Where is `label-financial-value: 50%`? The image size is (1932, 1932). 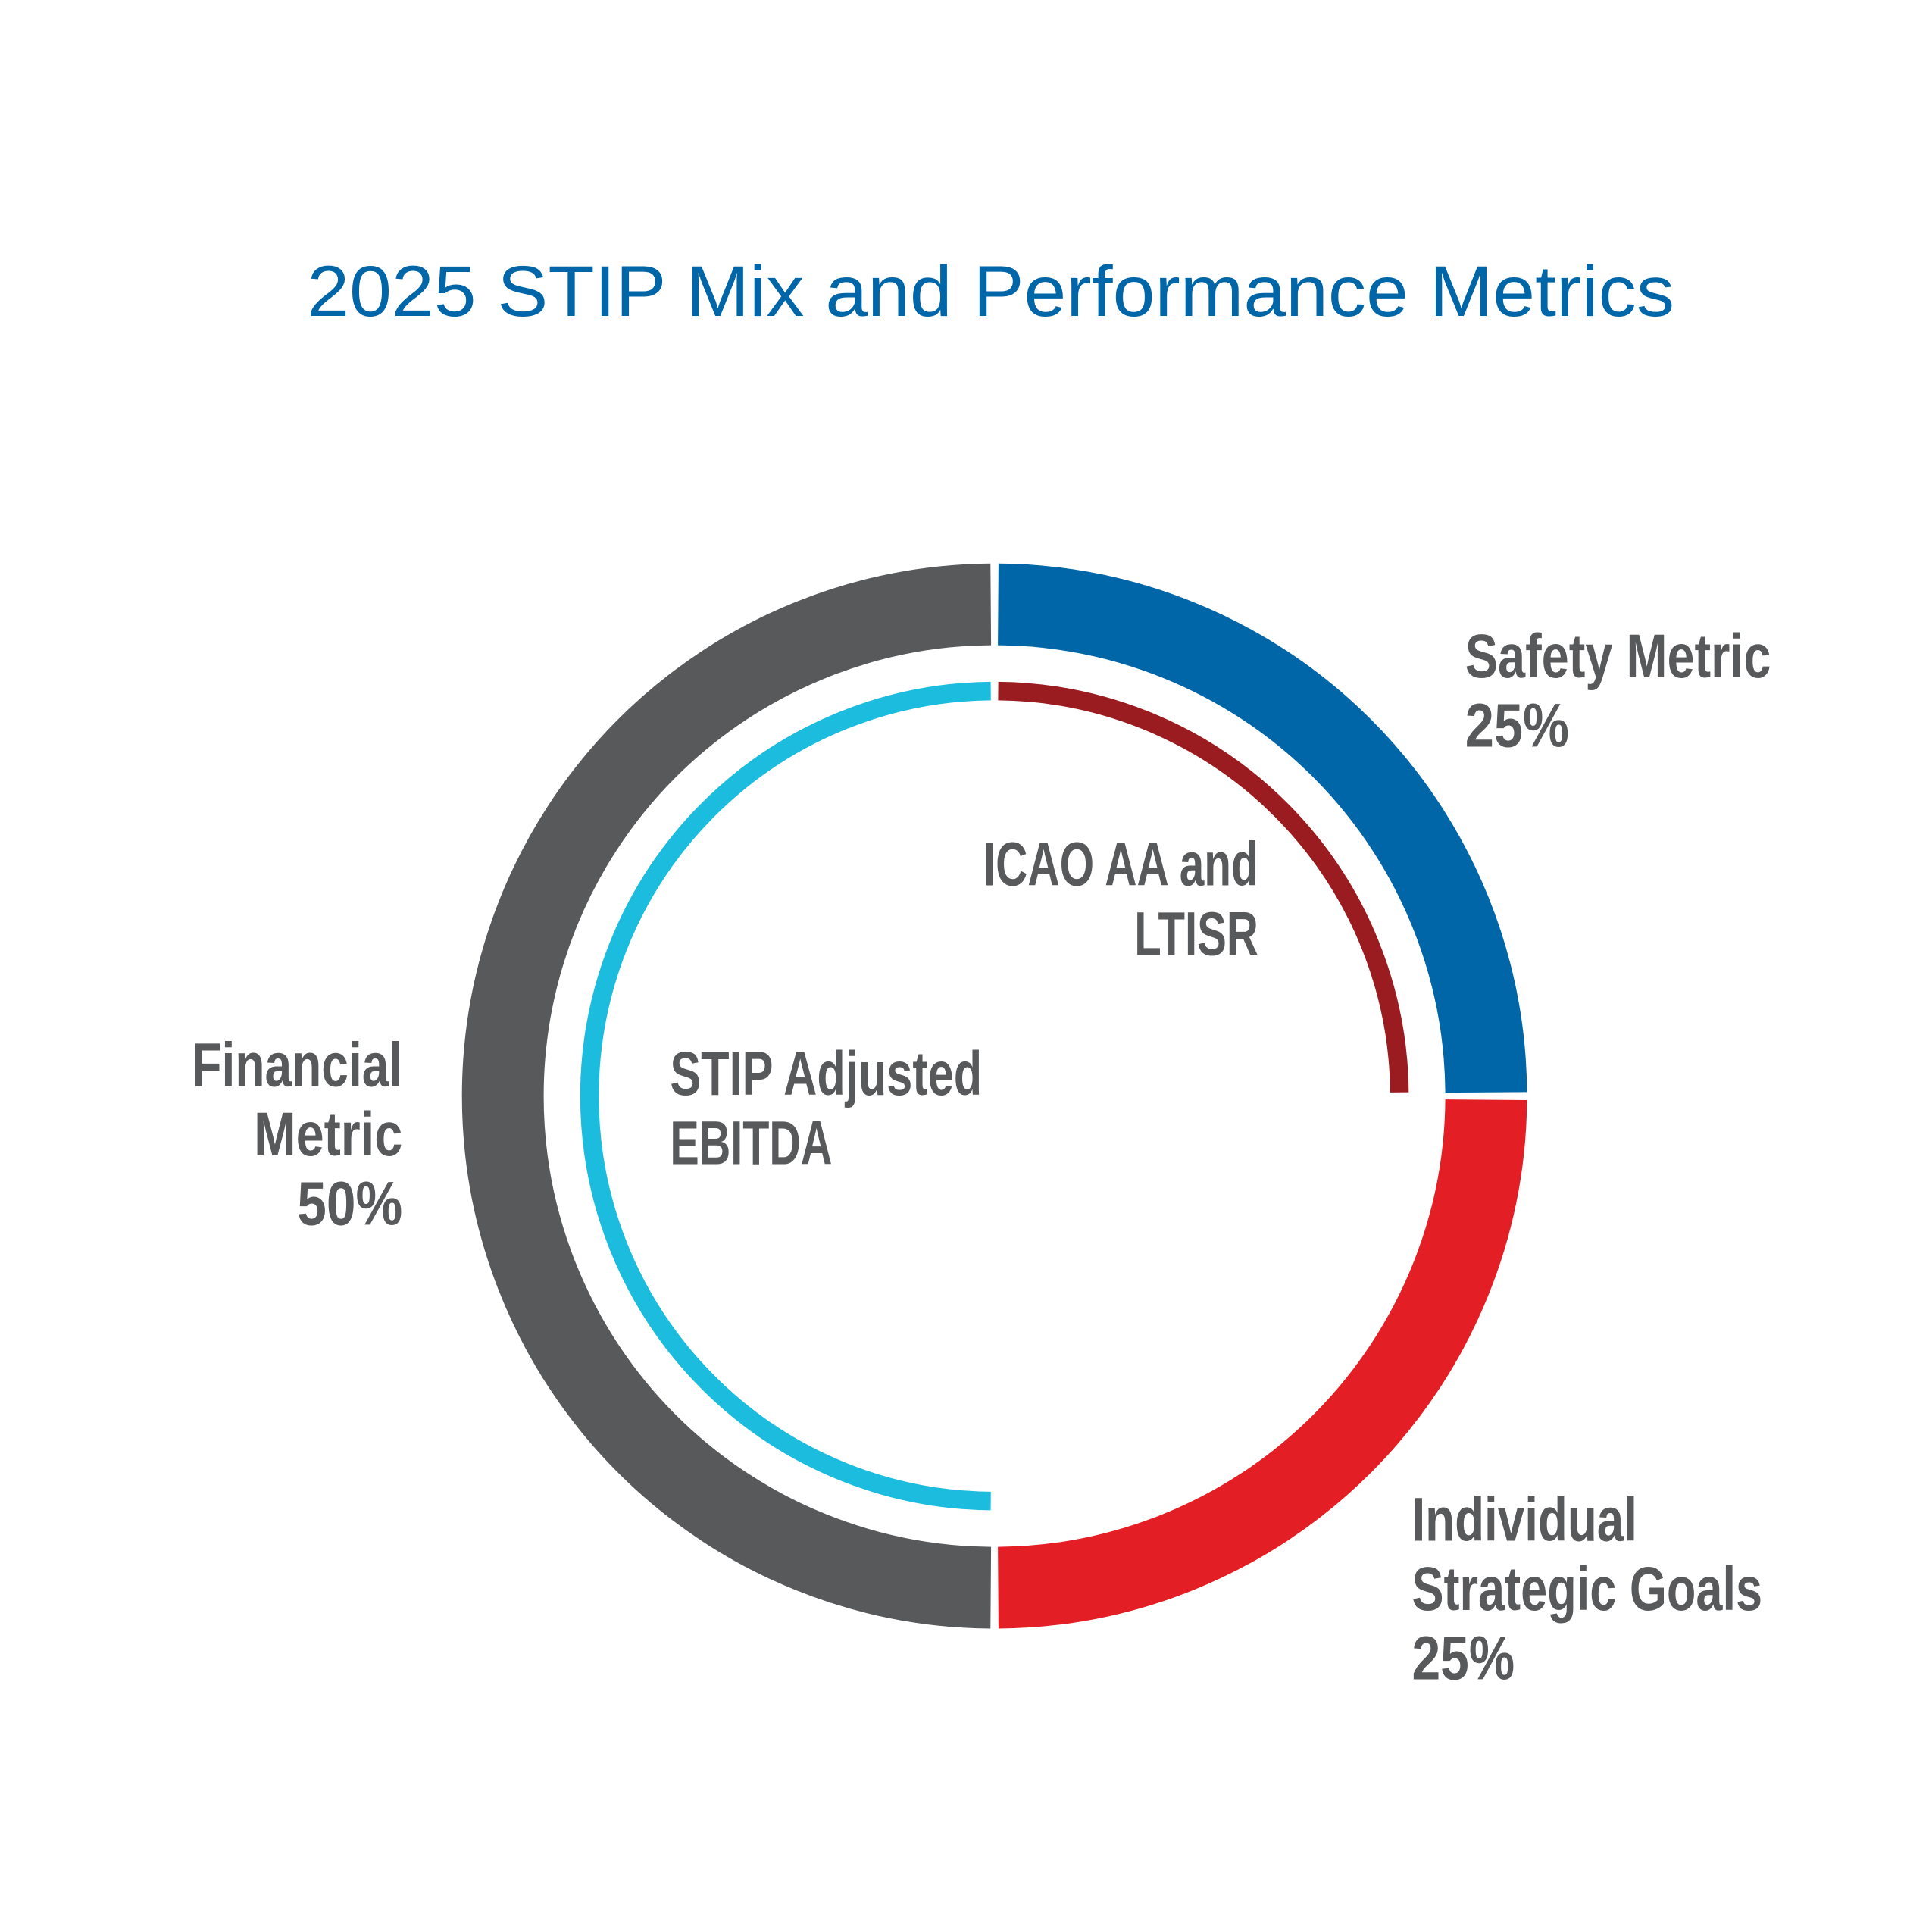
label-financial-value: 50% is located at coordinates (349, 1205).